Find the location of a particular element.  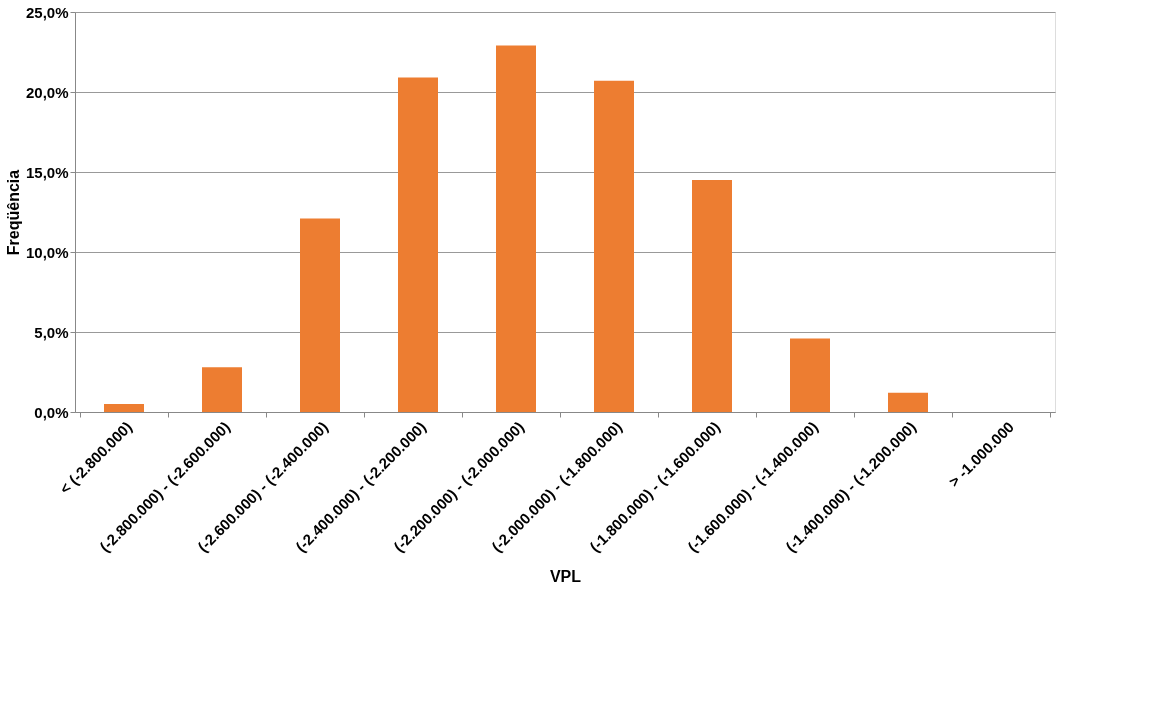

y-tick-label: 20,0% is located at coordinates (47, 92).